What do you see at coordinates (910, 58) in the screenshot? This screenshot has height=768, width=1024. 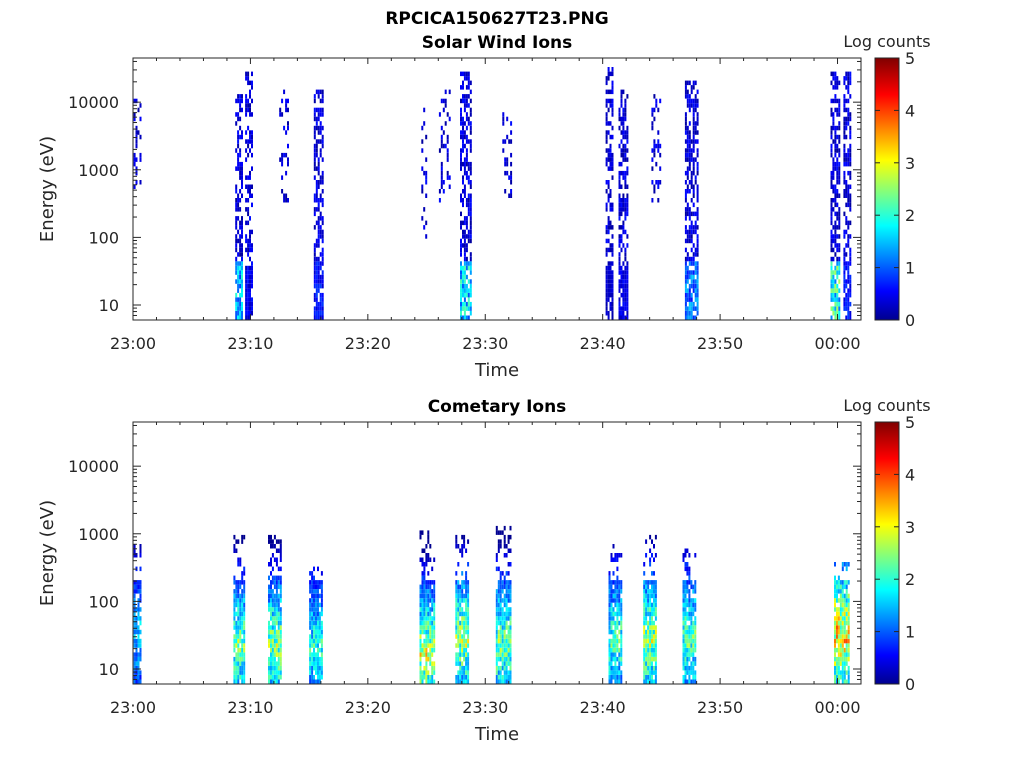 I see `colorbar-tick-label: 5` at bounding box center [910, 58].